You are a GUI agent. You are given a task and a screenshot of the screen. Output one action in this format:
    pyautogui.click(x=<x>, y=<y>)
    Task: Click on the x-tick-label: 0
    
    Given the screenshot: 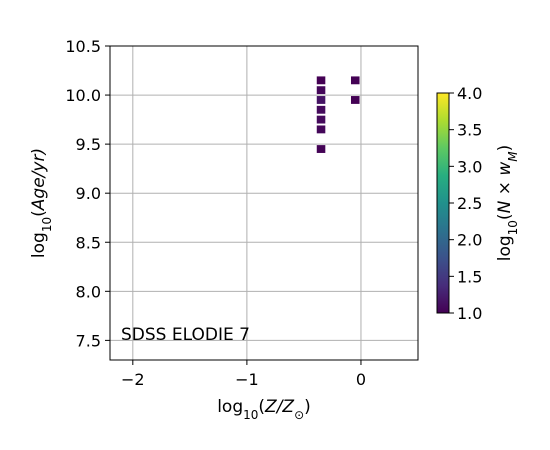 What is the action you would take?
    pyautogui.click(x=361, y=379)
    